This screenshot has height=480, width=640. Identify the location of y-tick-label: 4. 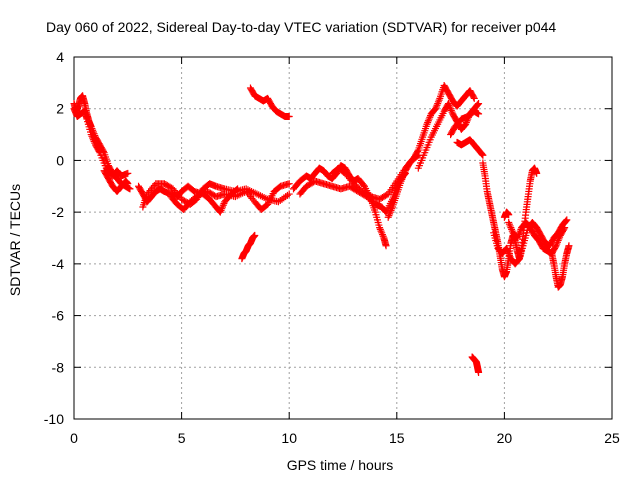
(60, 57).